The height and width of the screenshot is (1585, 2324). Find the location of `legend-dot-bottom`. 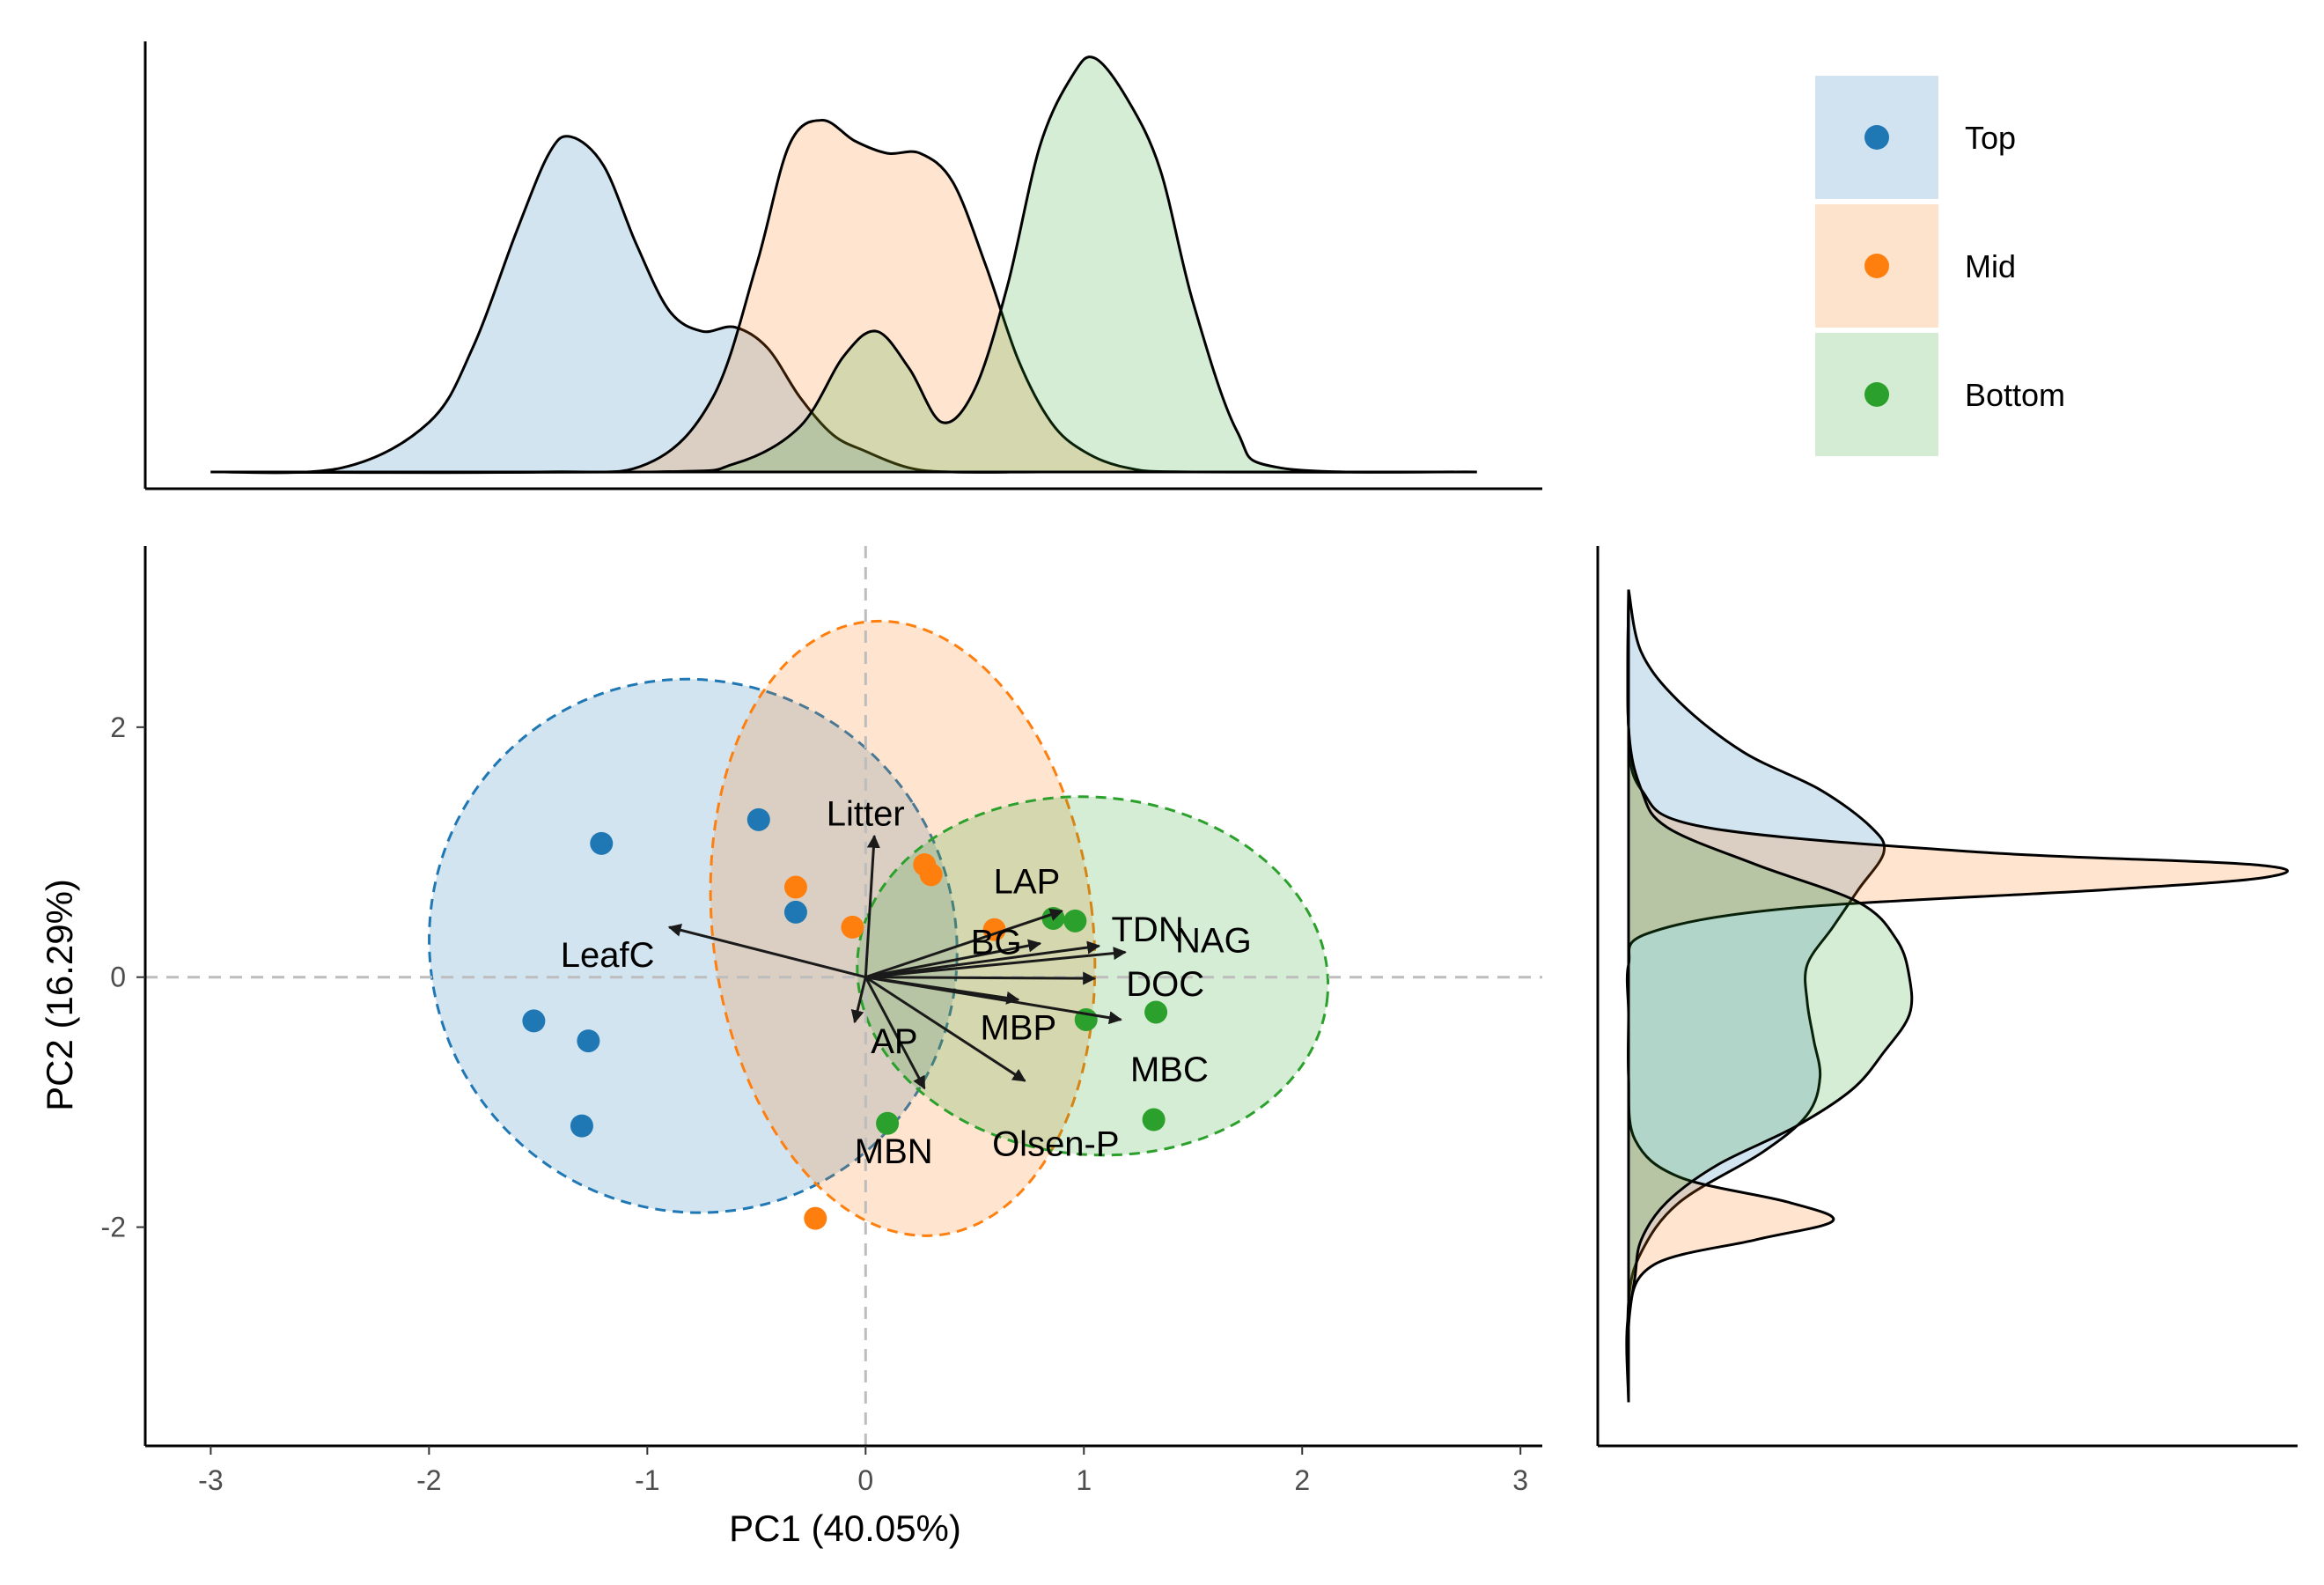

legend-dot-bottom is located at coordinates (1876, 394).